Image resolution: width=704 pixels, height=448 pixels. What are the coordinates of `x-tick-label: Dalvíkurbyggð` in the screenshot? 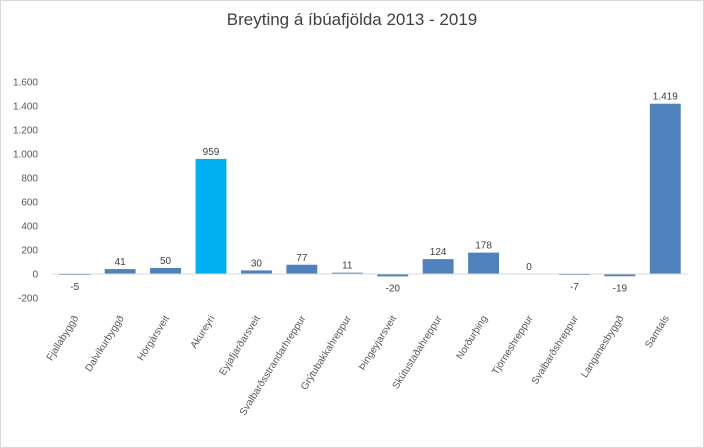 It's located at (105, 343).